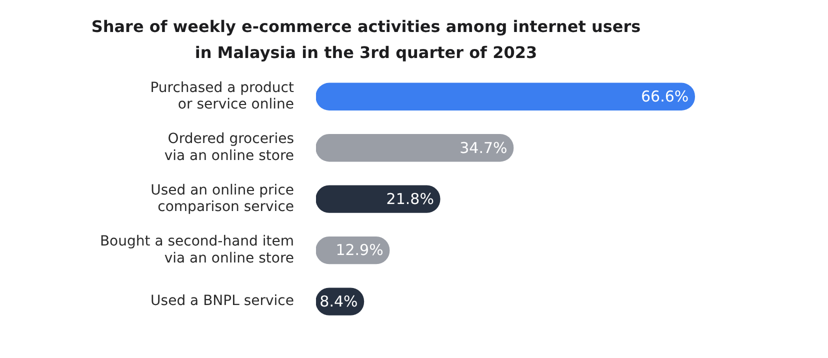  What do you see at coordinates (222, 199) in the screenshot?
I see `y-tick-label: Used an online price comparison service` at bounding box center [222, 199].